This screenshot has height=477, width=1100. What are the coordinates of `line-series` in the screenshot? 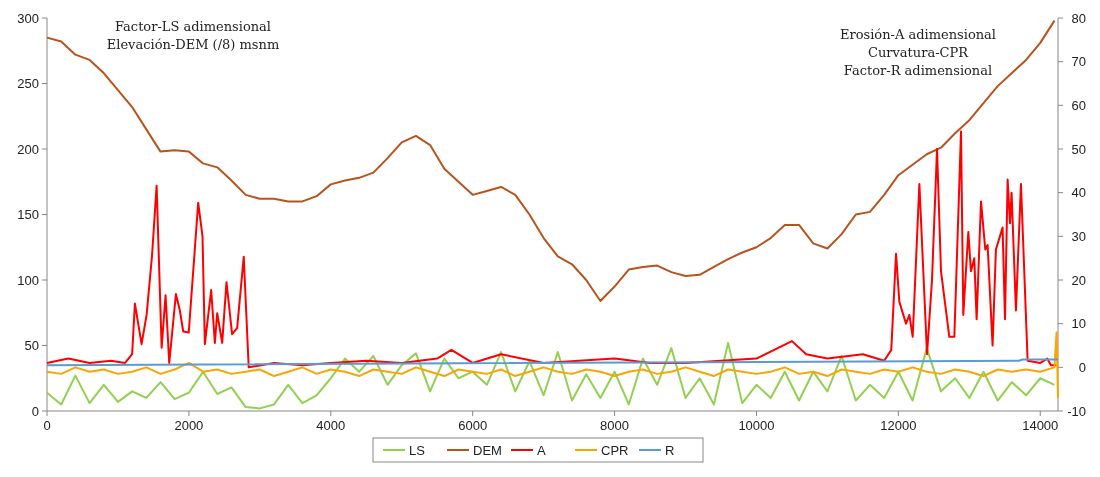 It's located at (552, 365).